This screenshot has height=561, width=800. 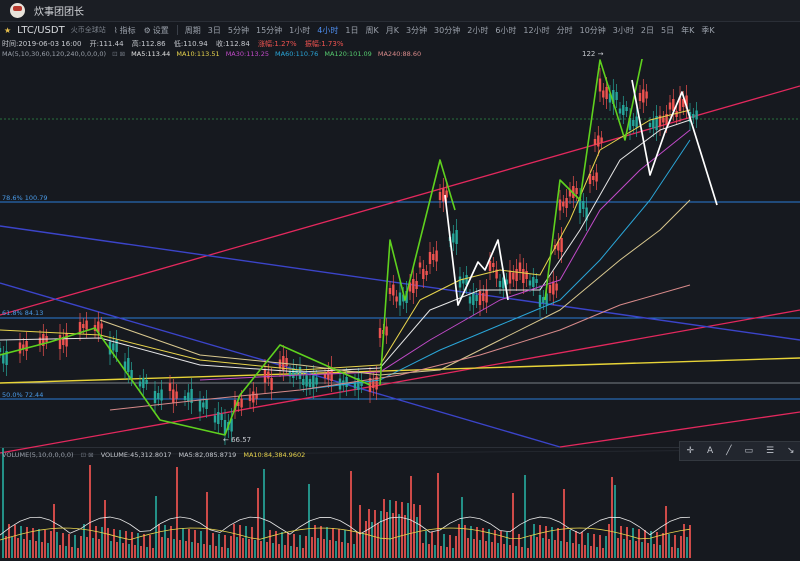 I want to click on star-icon: ★, so click(x=8, y=30).